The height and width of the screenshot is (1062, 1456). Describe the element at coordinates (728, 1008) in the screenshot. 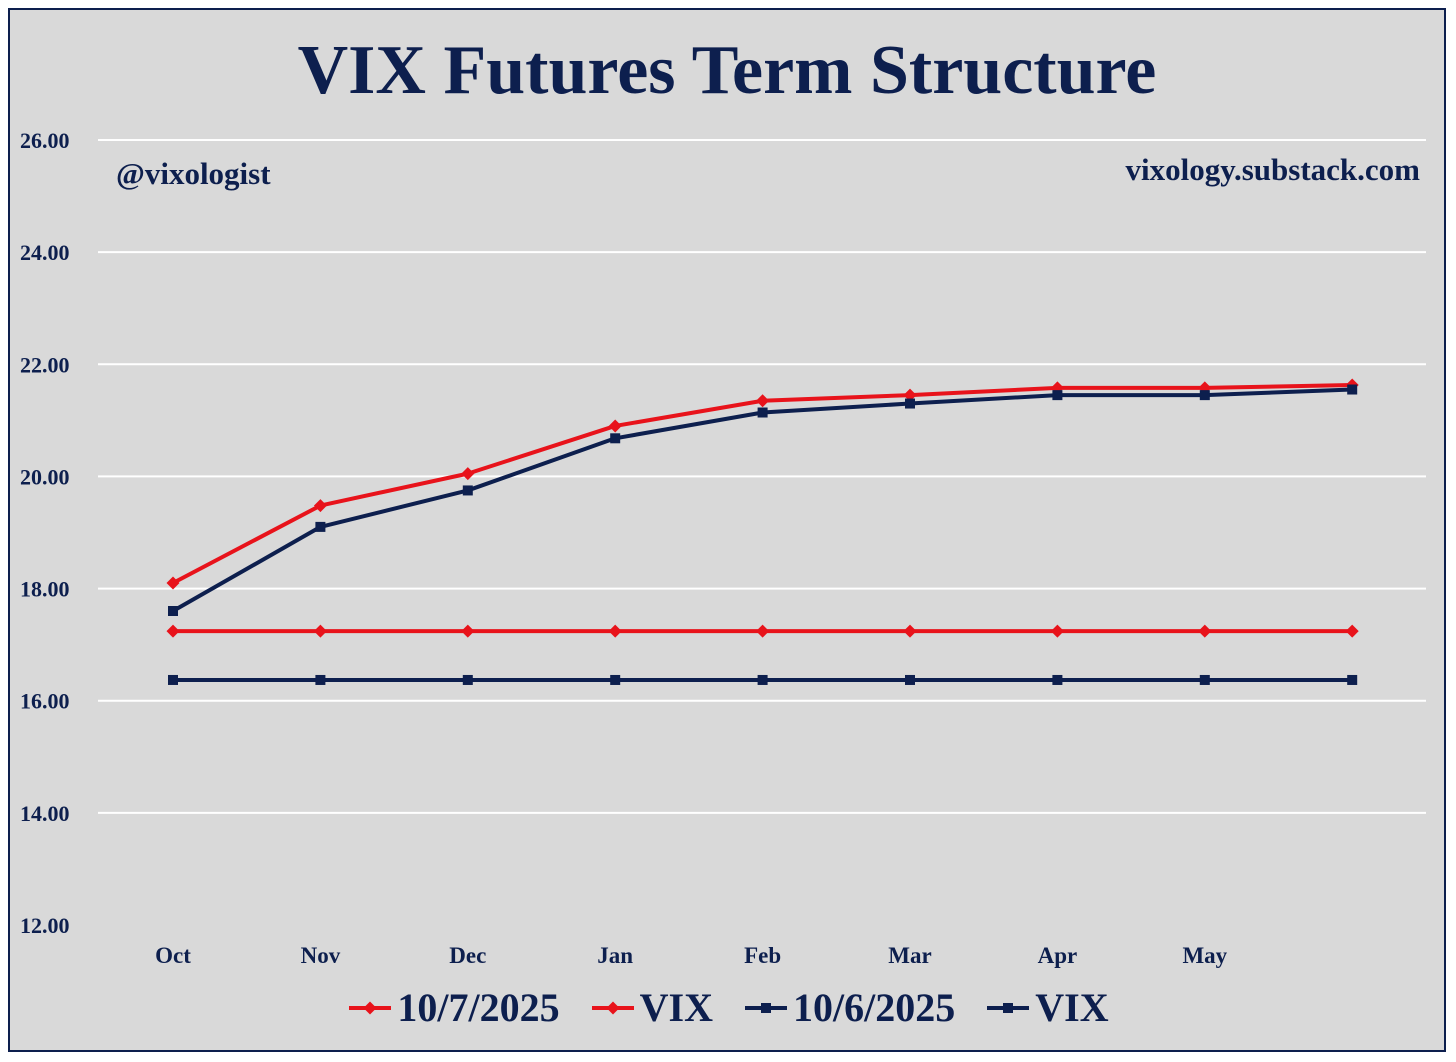

I see `legend: 10/7/2025 VIX 10/6/2025 VIX` at that location.